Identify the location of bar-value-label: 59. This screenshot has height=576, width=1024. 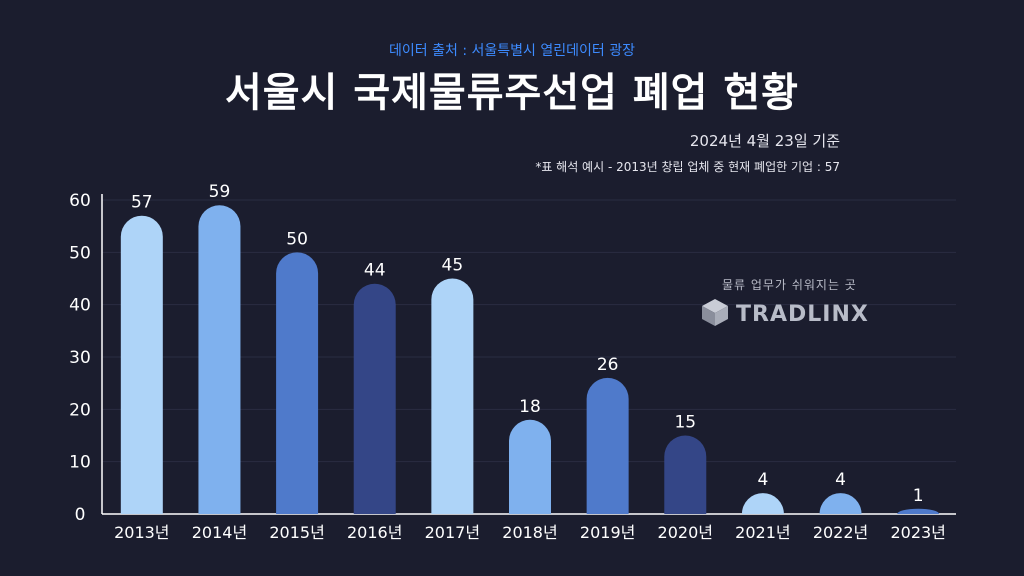
(220, 192).